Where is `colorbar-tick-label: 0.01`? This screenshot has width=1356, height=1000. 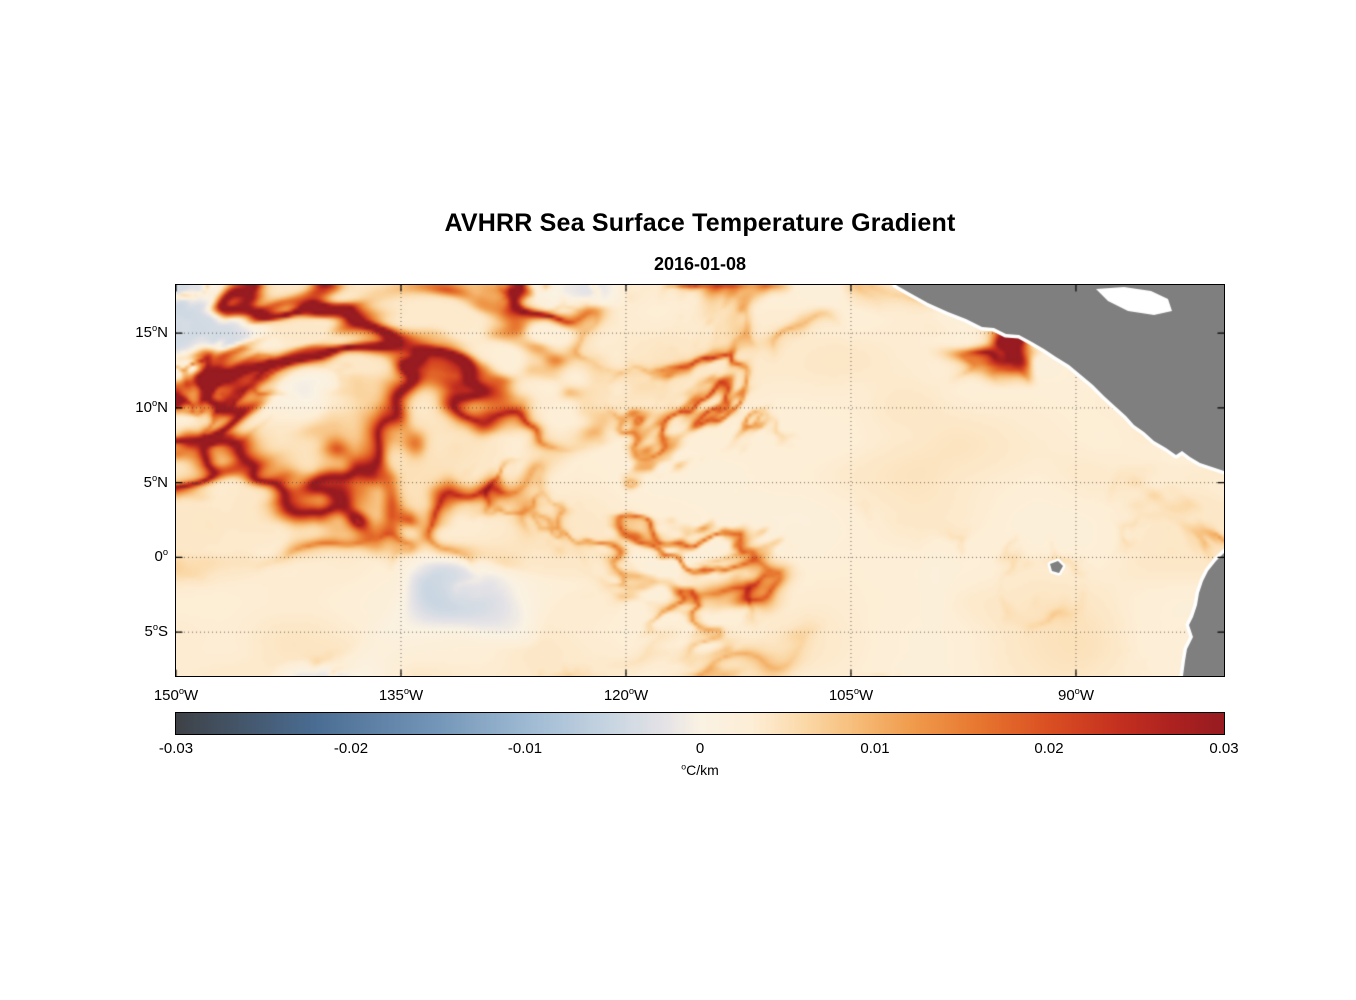 colorbar-tick-label: 0.01 is located at coordinates (875, 748).